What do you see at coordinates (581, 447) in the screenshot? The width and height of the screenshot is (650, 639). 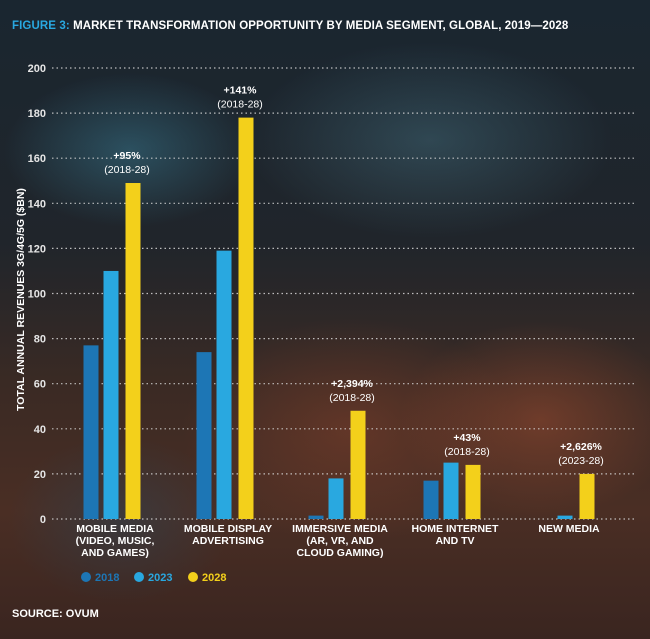 I see `growth-annotation: +2,626%` at bounding box center [581, 447].